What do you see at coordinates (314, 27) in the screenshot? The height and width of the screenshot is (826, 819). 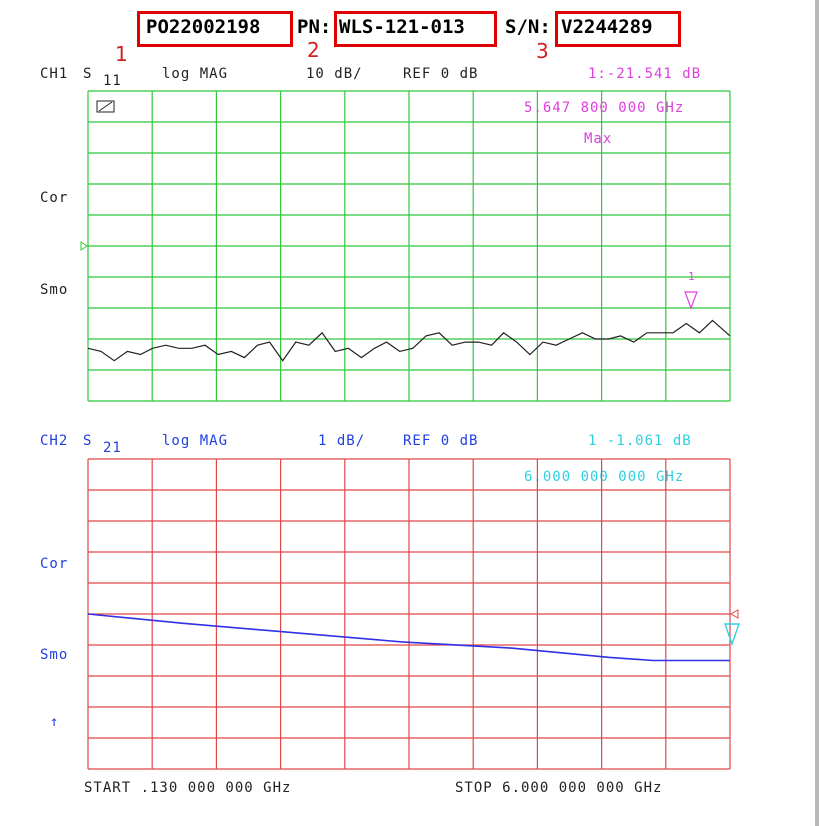 I see `pn-label: PN:` at bounding box center [314, 27].